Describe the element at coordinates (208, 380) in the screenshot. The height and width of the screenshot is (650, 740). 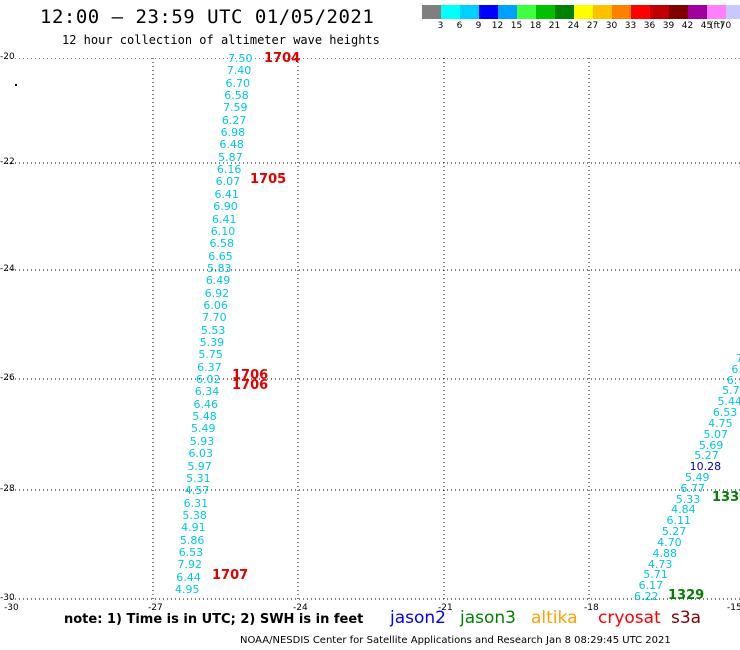
I see `wave-height-value: 6.02` at that location.